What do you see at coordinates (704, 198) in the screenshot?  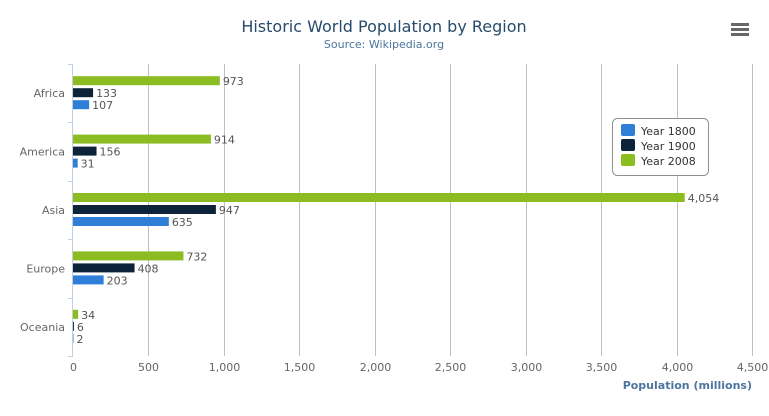 I see `data-label: 4,054` at bounding box center [704, 198].